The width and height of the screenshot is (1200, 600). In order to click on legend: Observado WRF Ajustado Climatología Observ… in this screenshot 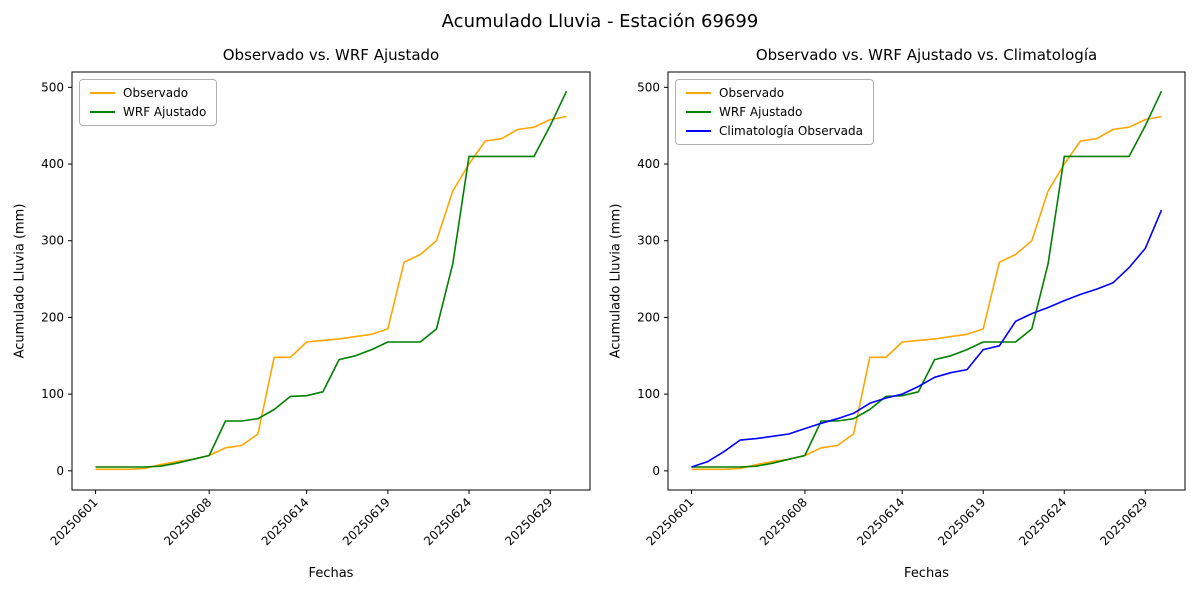, I will do `click(774, 112)`.